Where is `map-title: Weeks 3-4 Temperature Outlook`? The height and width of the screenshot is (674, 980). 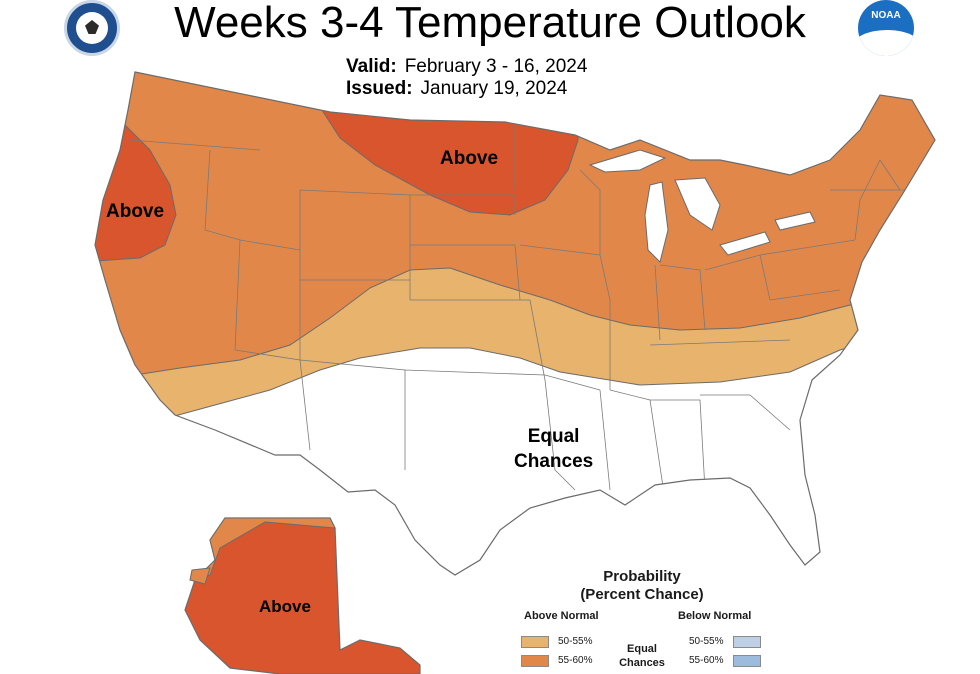
map-title: Weeks 3-4 Temperature Outlook is located at coordinates (490, 23).